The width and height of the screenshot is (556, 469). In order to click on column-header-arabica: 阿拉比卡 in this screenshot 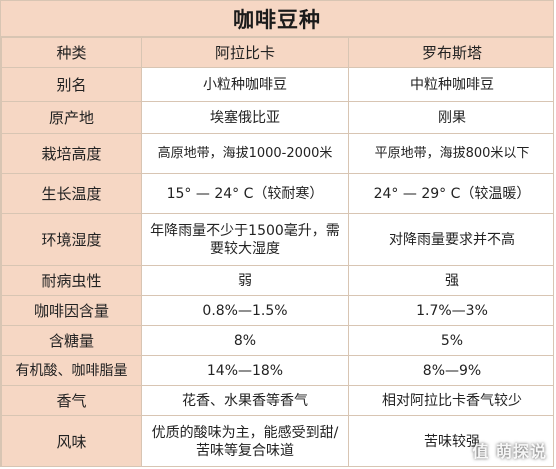, I will do `click(245, 52)`.